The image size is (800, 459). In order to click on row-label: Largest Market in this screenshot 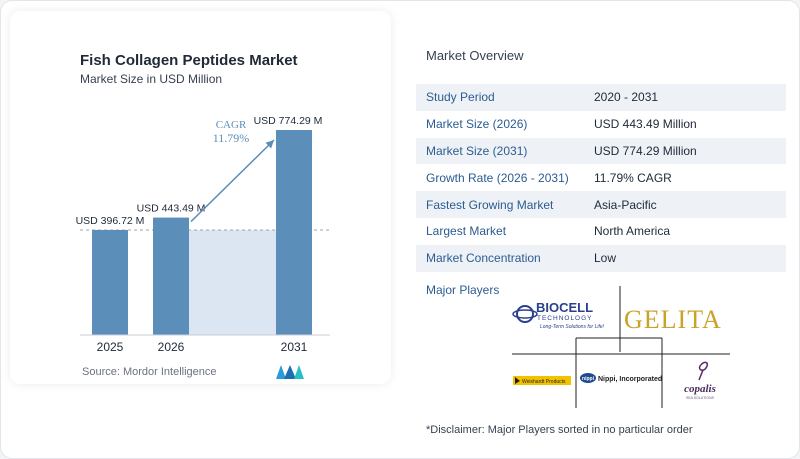, I will do `click(466, 231)`.